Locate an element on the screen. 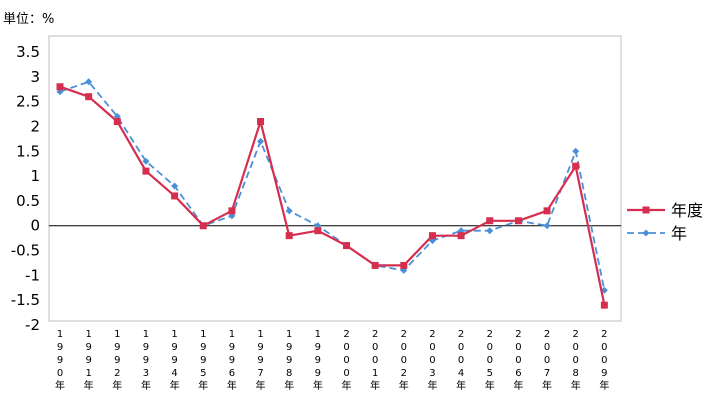 This screenshot has height=407, width=712. x-tick-label: 2 0 0 6年 is located at coordinates (518, 360).